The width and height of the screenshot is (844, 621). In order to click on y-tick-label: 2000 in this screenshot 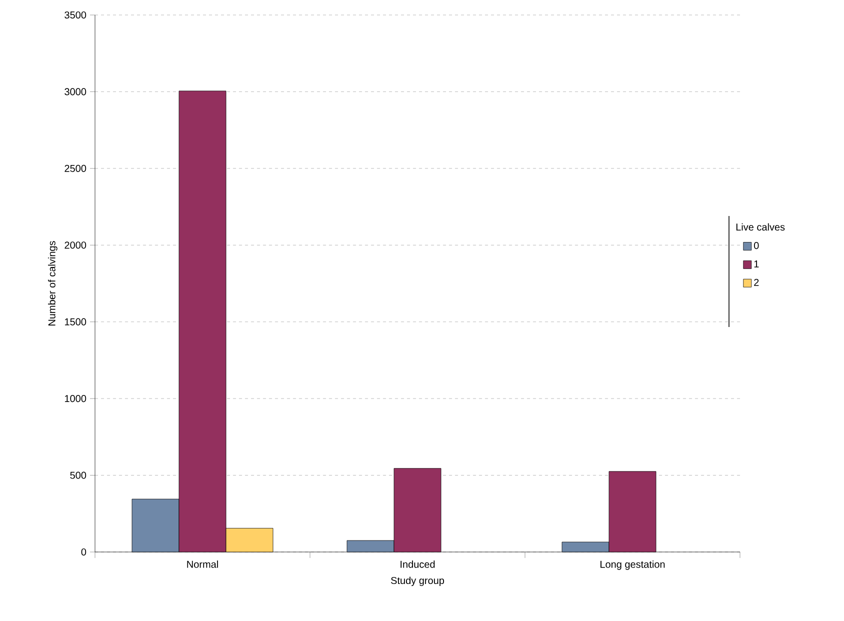, I will do `click(75, 245)`.